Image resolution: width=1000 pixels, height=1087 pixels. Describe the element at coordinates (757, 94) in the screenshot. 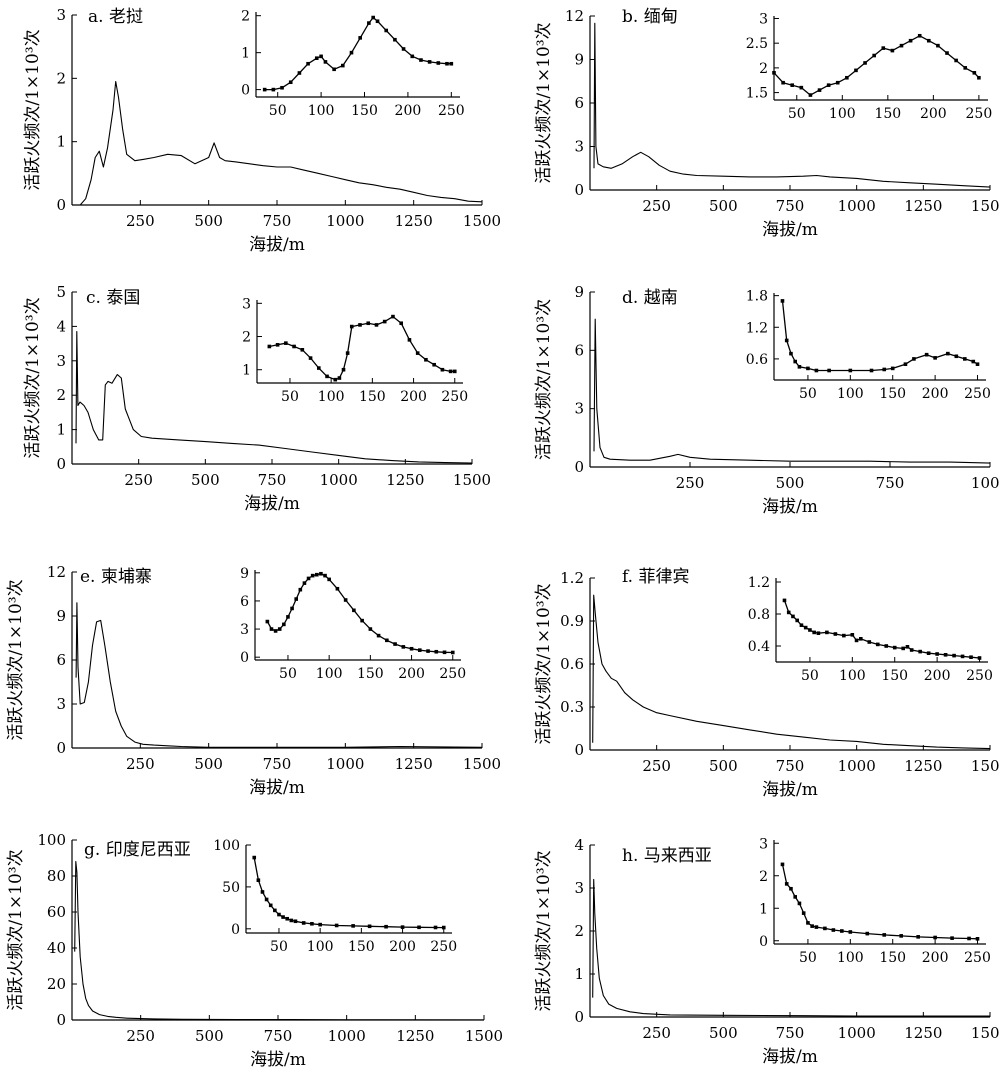

I see `inset-y-tick-label: 1.5` at that location.